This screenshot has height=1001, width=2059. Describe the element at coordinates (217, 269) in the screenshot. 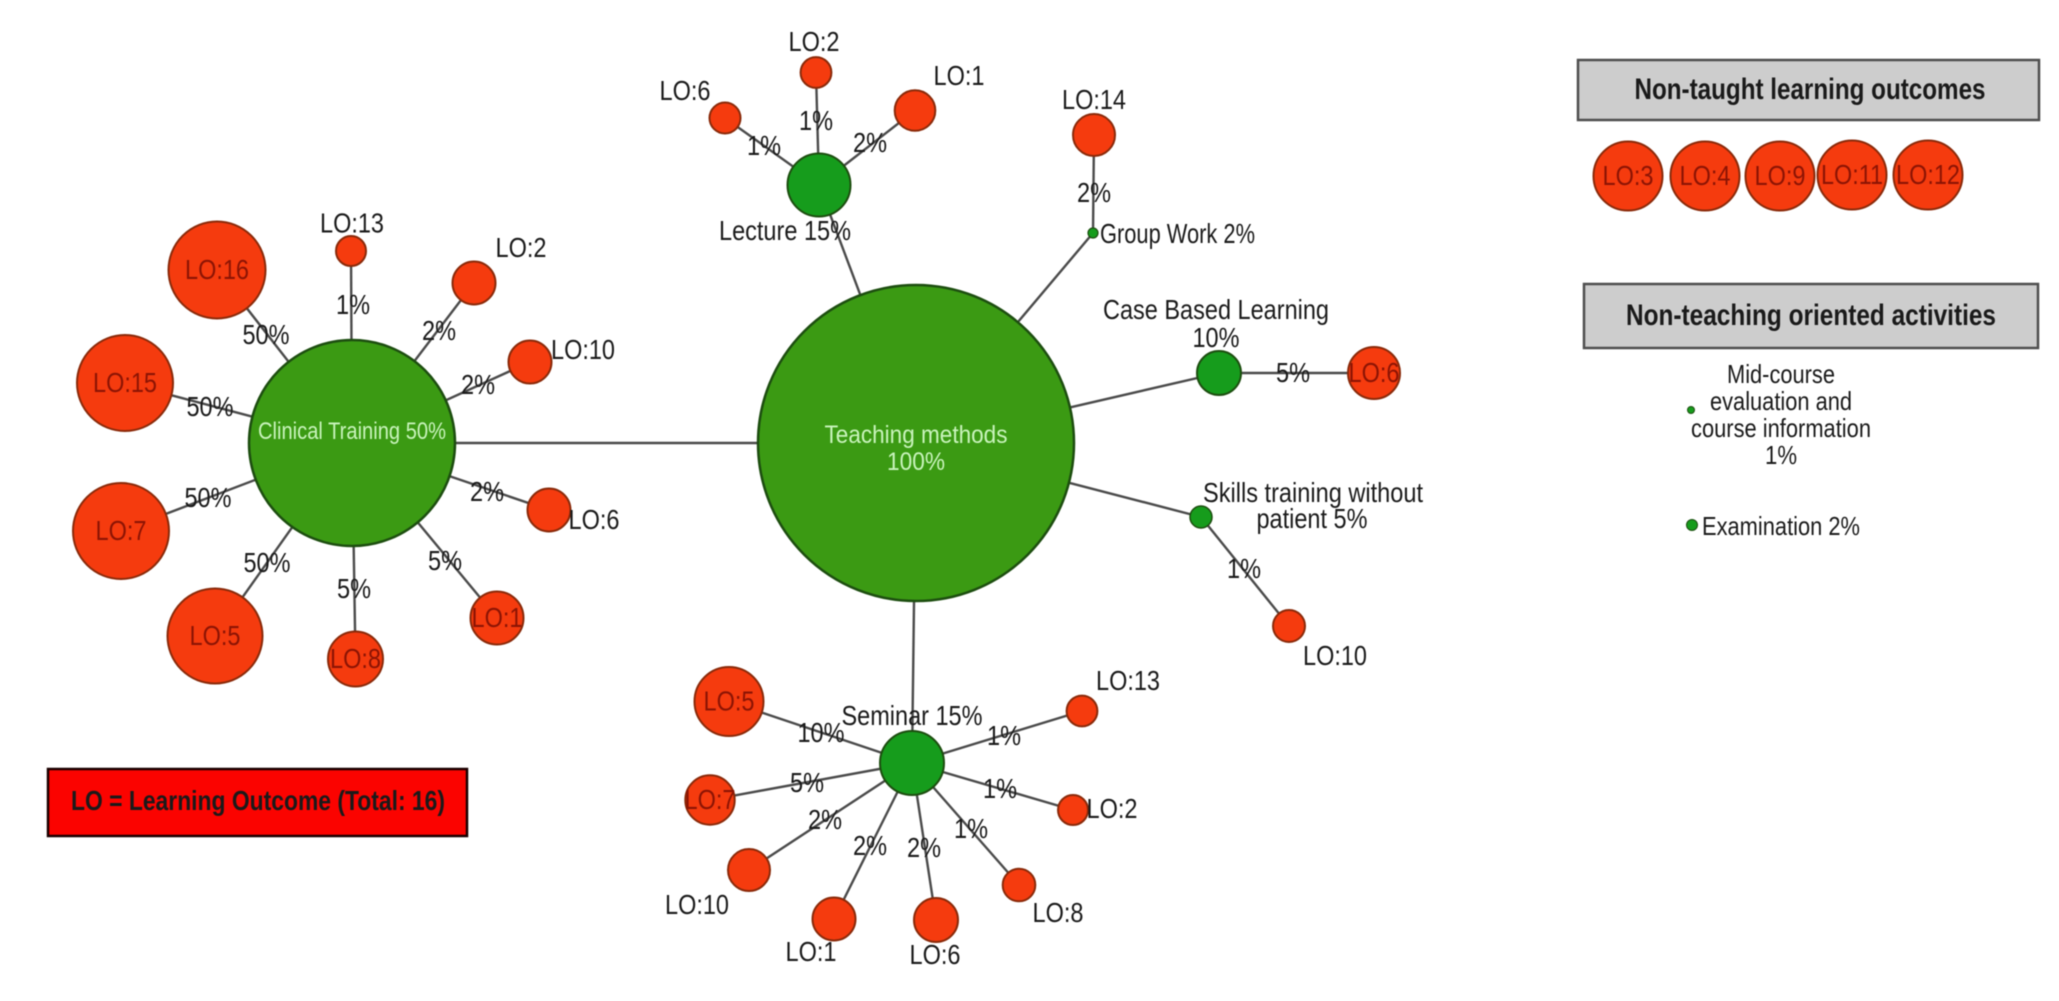

I see `svg-text: LO:16` at that location.